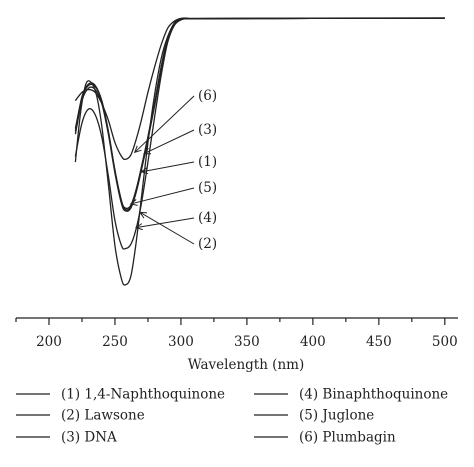  I want to click on annotation-layer: (6) (3) (1) (5) (4) (2), so click(173, 170).